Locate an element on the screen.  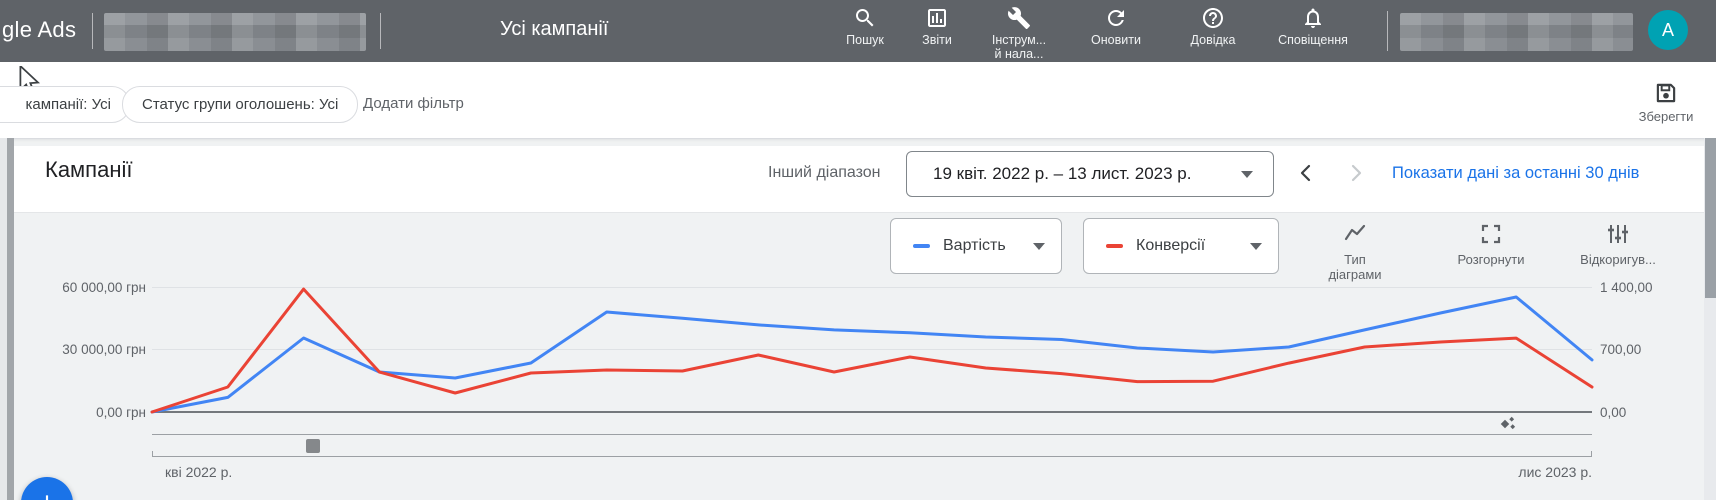
series2-selector: Конверсії is located at coordinates (1181, 246).